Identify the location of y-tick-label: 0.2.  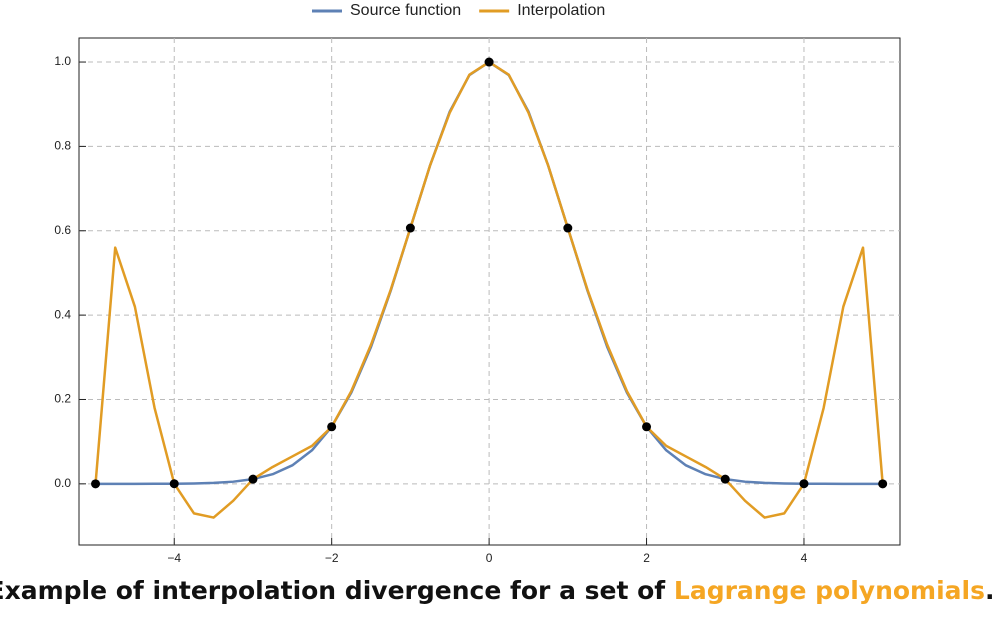
(62, 399).